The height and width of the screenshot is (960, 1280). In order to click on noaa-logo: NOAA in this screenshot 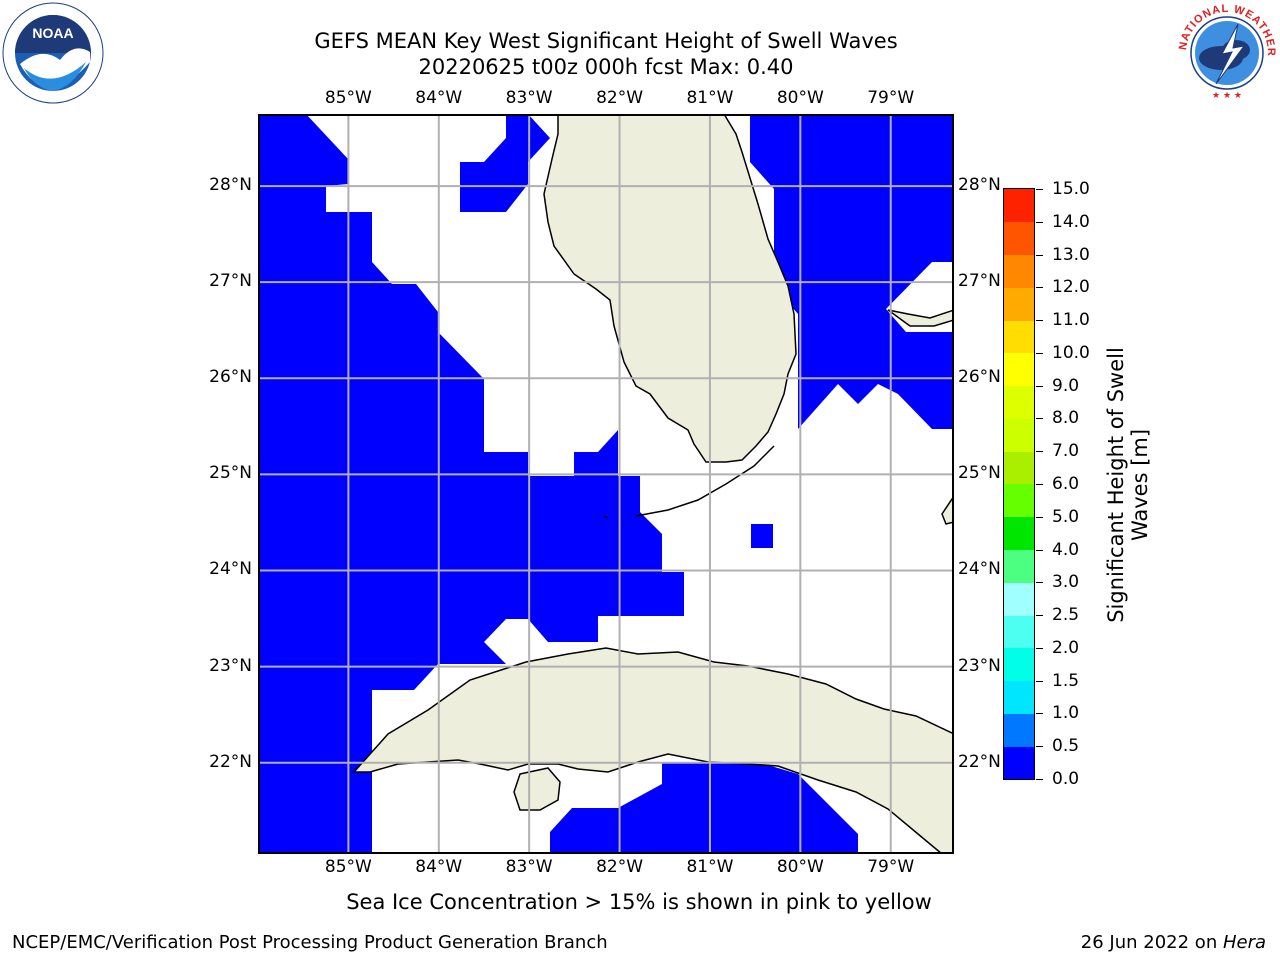, I will do `click(53, 53)`.